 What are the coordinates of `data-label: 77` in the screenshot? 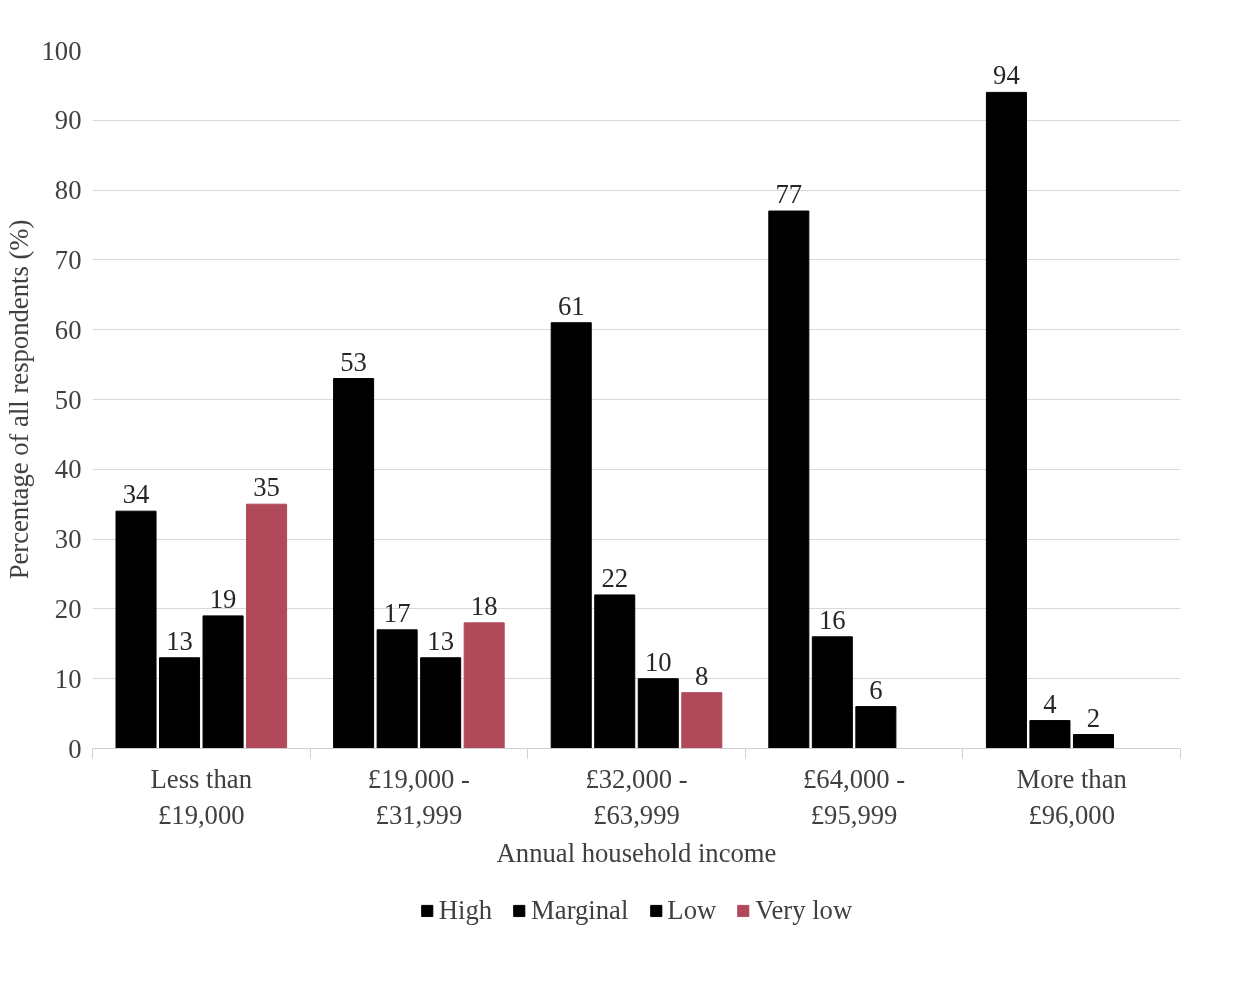 It's located at (789, 194).